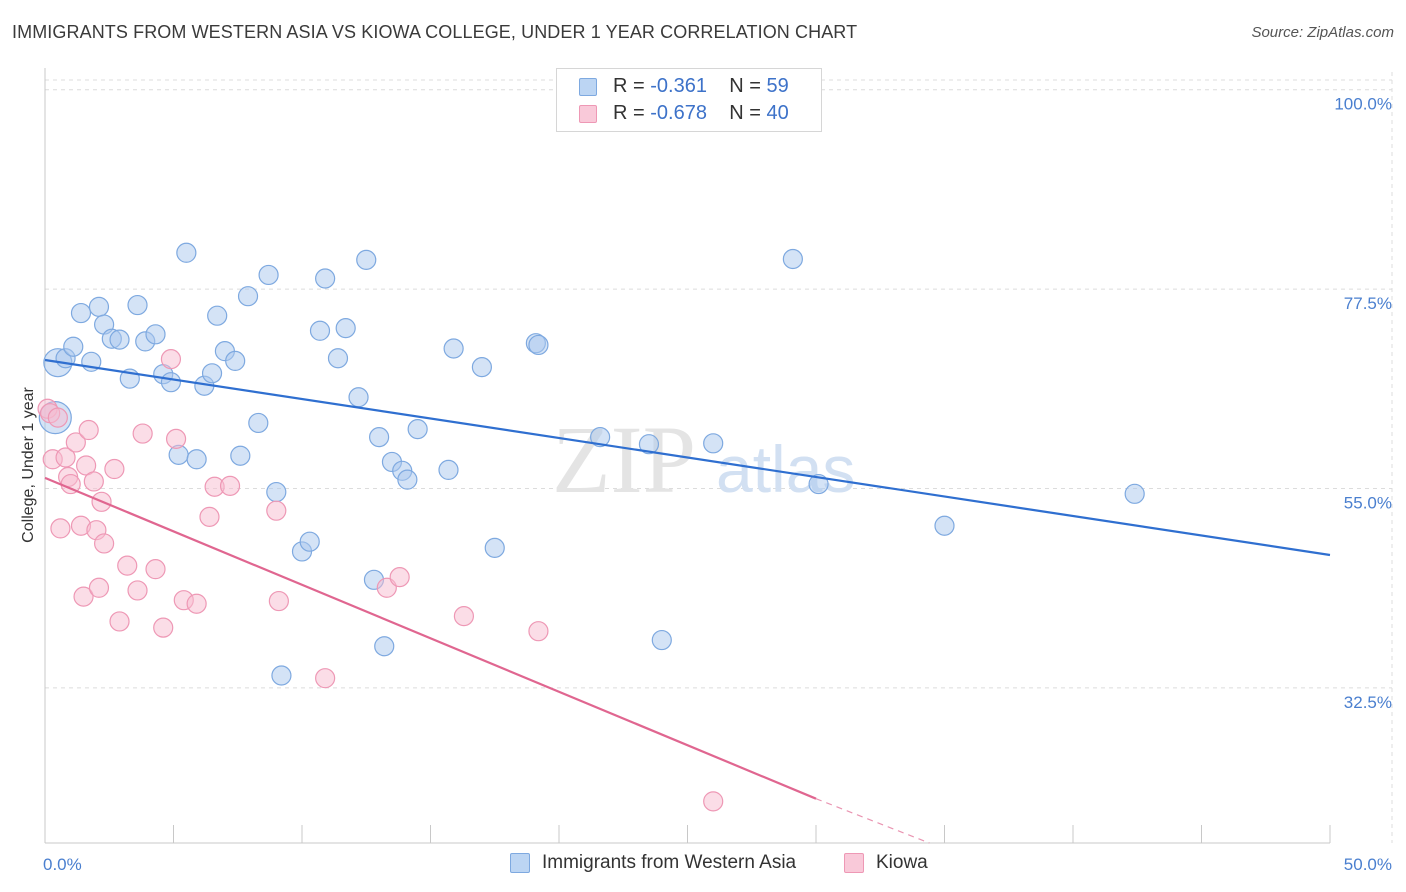 The width and height of the screenshot is (1406, 892). I want to click on kiowa-trend-extension, so click(872, 821).